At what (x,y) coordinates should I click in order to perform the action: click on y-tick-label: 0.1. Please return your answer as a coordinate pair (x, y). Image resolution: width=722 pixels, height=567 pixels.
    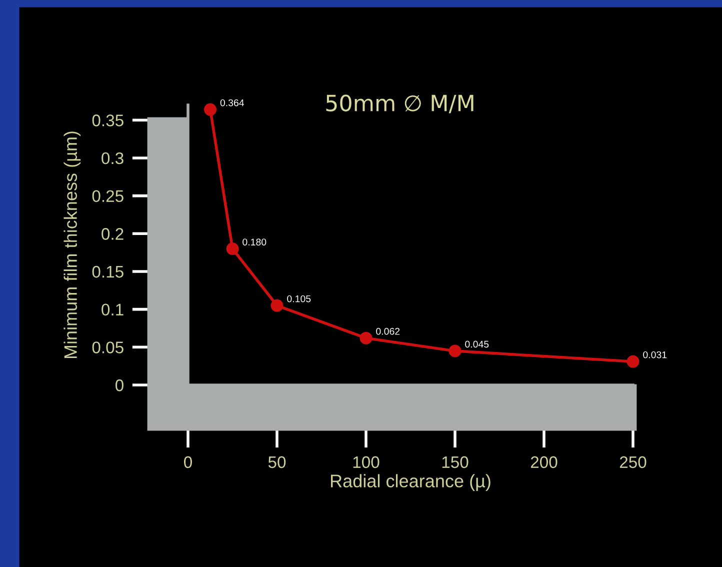
    Looking at the image, I should click on (113, 310).